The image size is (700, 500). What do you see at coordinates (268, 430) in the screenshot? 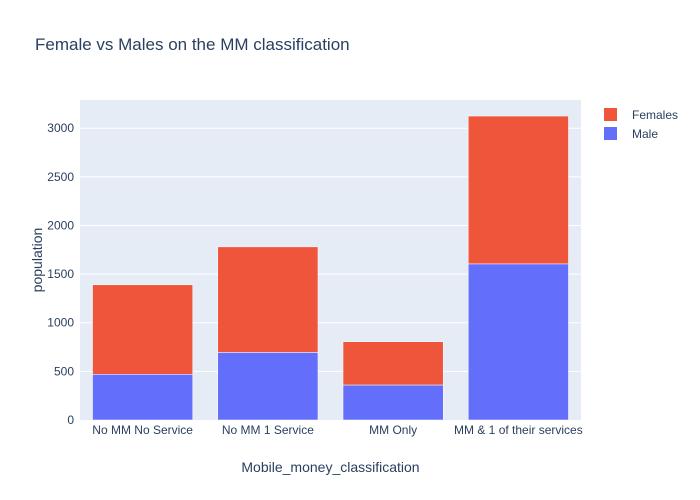
I see `x-tick-label: No MM 1 Service` at bounding box center [268, 430].